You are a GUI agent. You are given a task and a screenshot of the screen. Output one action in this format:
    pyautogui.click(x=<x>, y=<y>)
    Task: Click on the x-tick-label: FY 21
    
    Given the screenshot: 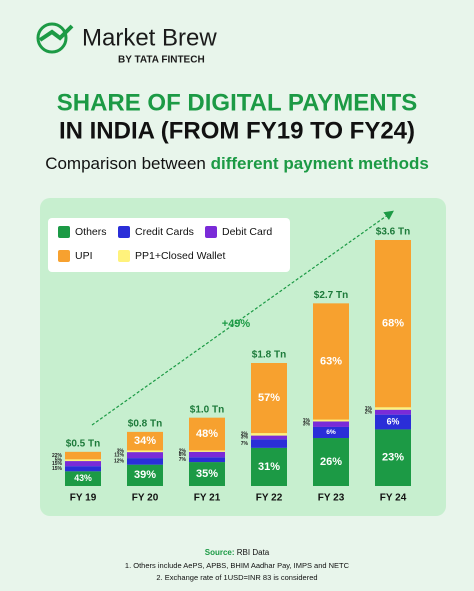 What is the action you would take?
    pyautogui.click(x=207, y=498)
    